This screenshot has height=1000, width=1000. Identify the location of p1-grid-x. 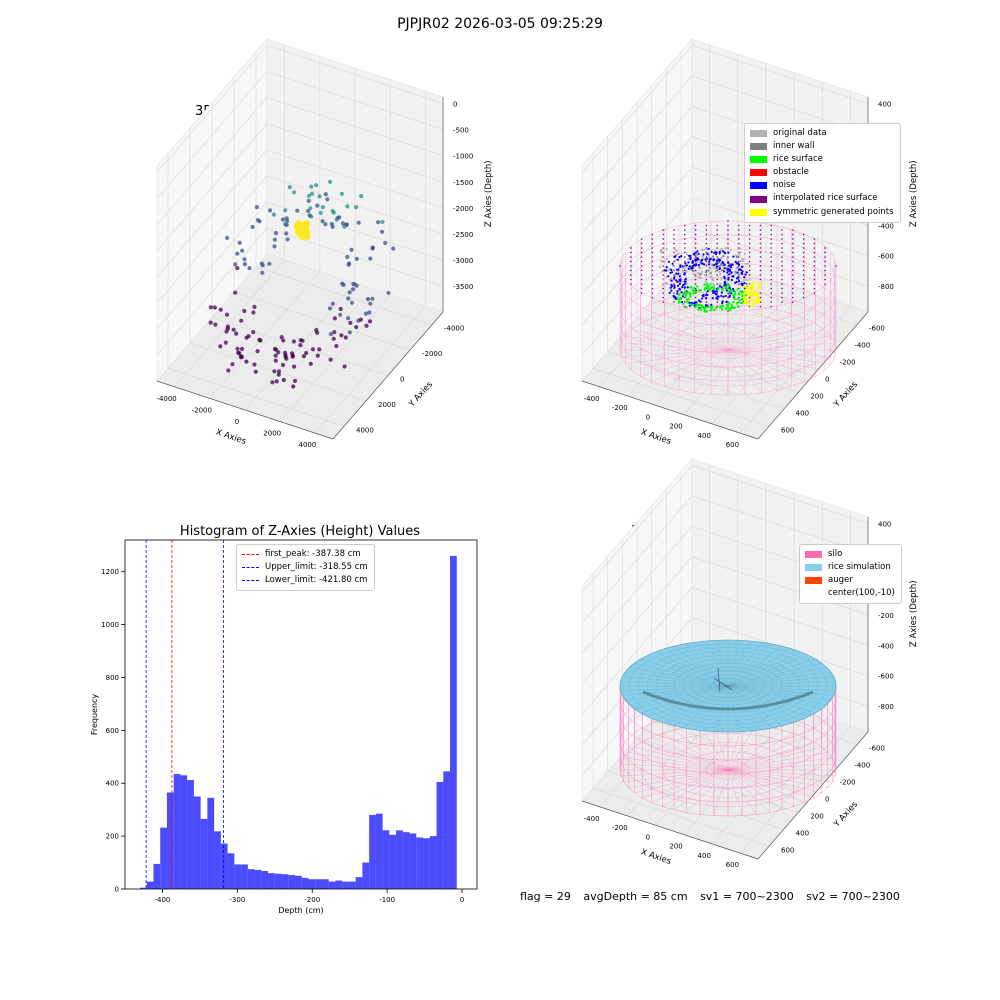
(265, 335).